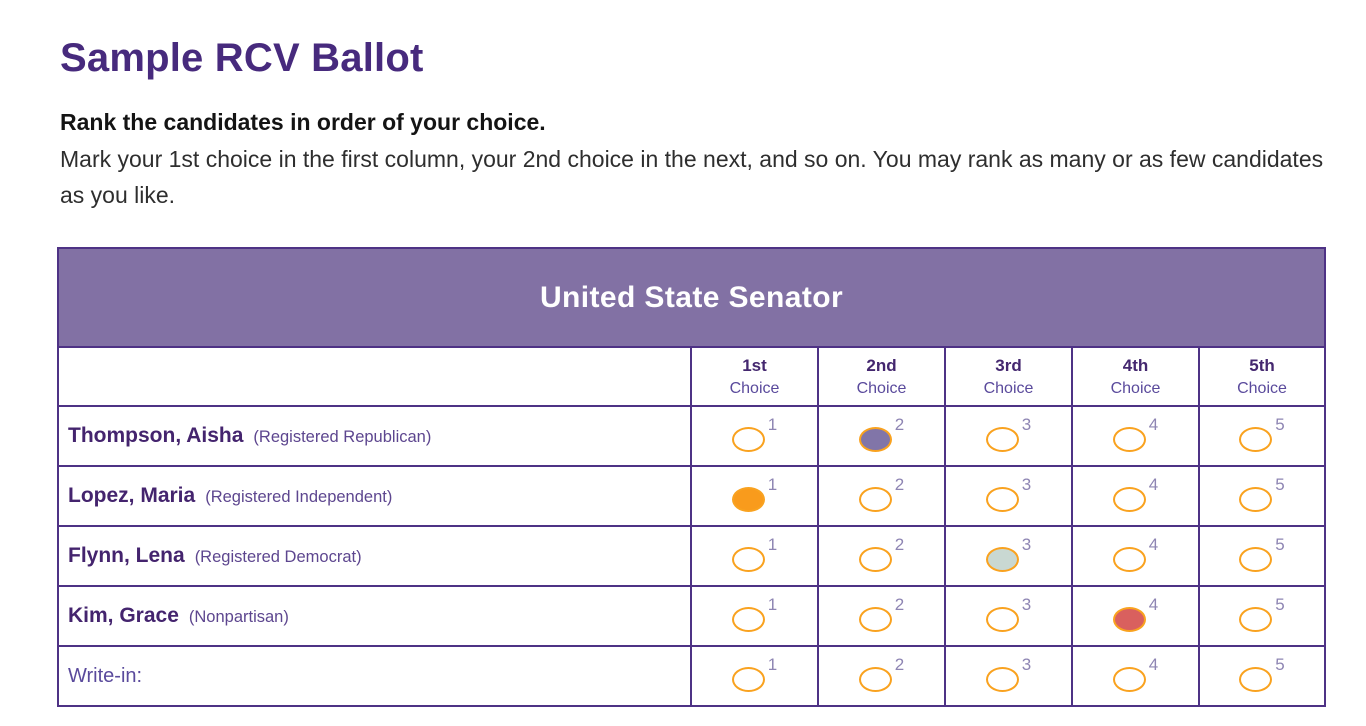 The width and height of the screenshot is (1366, 726). Describe the element at coordinates (238, 617) in the screenshot. I see `candidate-party: (Nonpartisan)` at that location.